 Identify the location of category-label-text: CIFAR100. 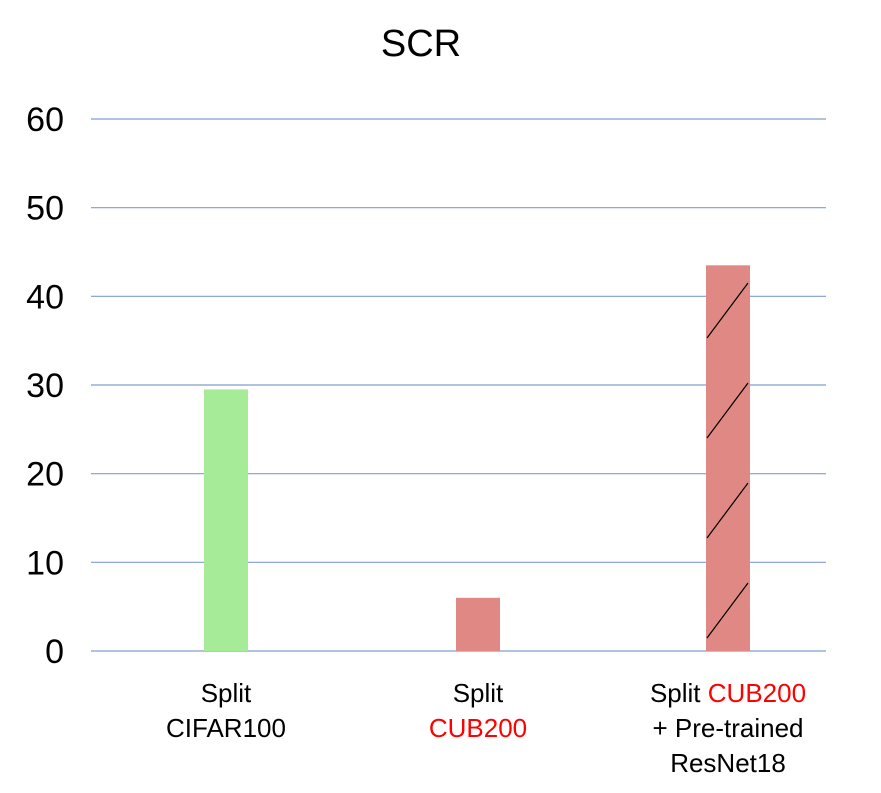
(226, 728).